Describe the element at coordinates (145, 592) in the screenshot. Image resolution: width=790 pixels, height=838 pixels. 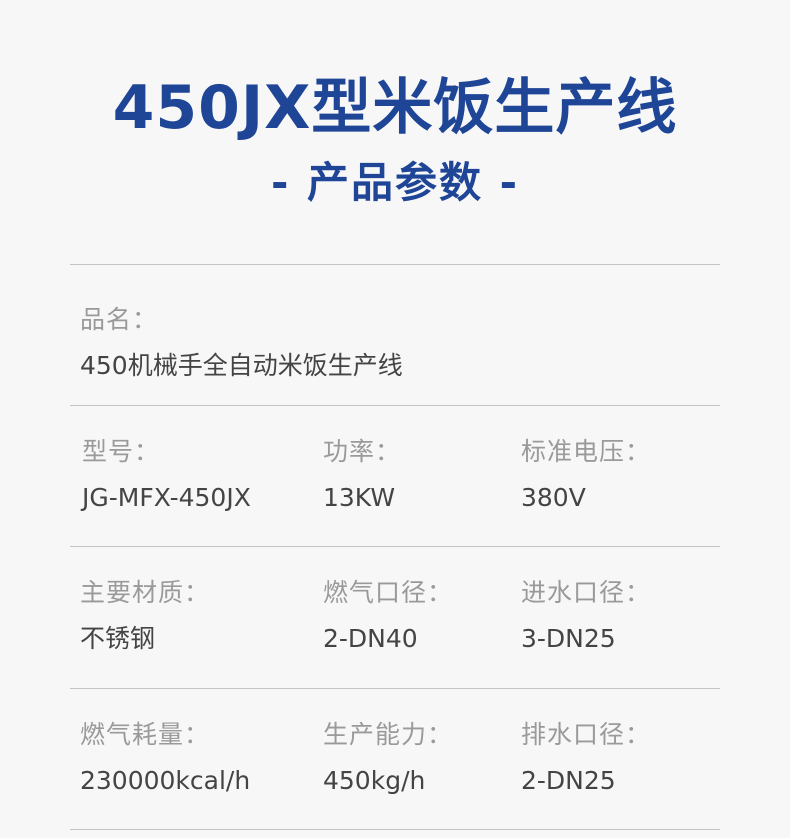
I see `spec-label: 主要材质：` at that location.